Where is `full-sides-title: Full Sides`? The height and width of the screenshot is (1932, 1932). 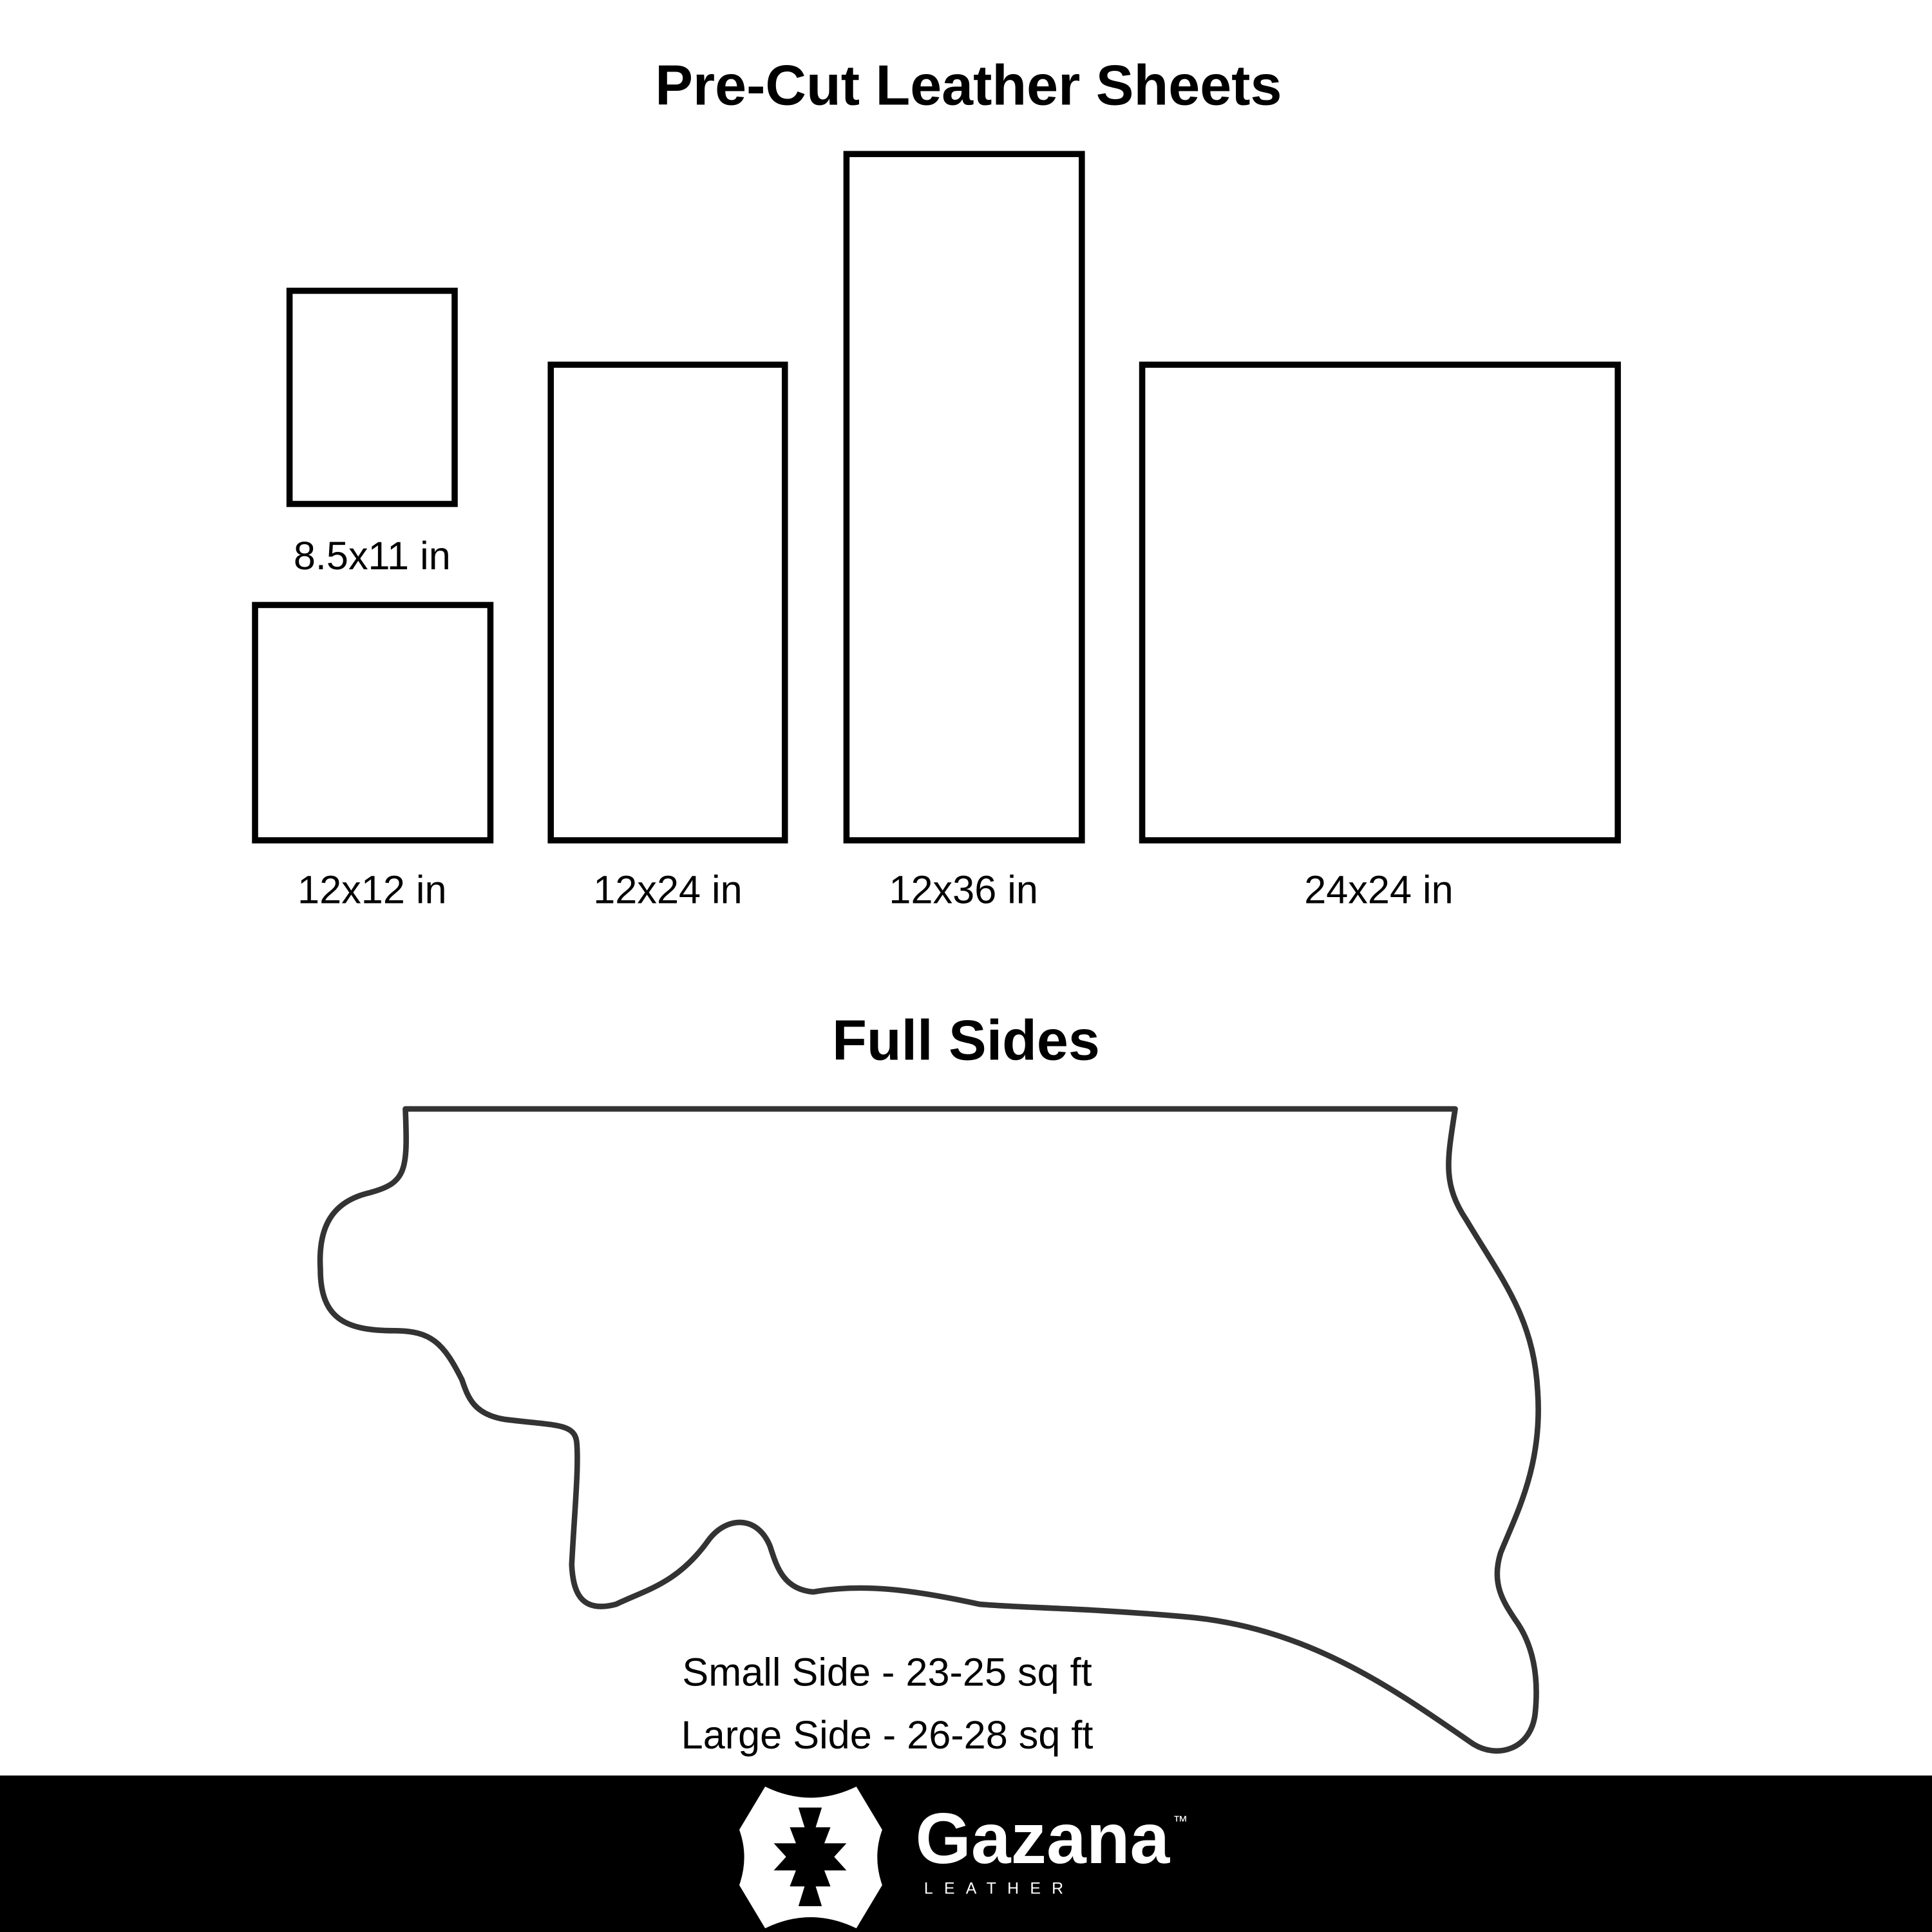 full-sides-title: Full Sides is located at coordinates (966, 1040).